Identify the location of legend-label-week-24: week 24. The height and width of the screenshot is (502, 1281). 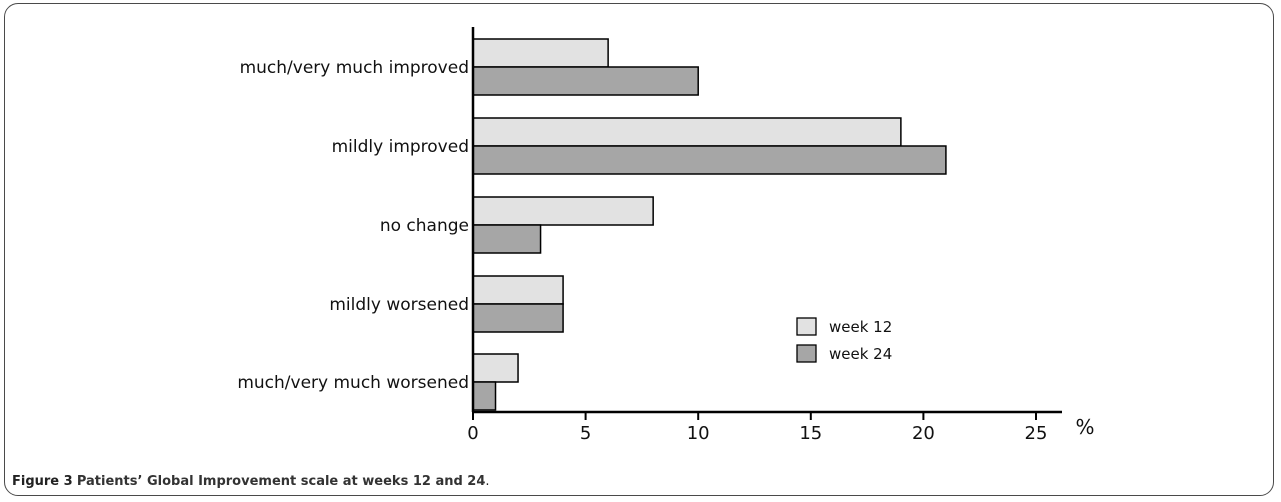
(860, 354).